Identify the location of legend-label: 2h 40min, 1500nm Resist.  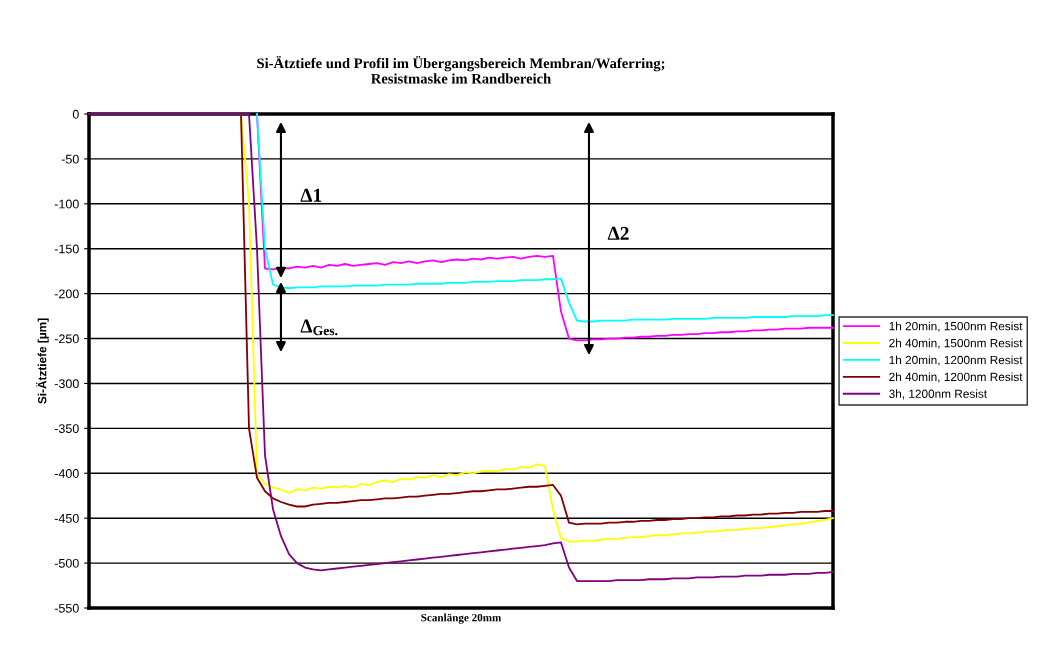
(956, 343).